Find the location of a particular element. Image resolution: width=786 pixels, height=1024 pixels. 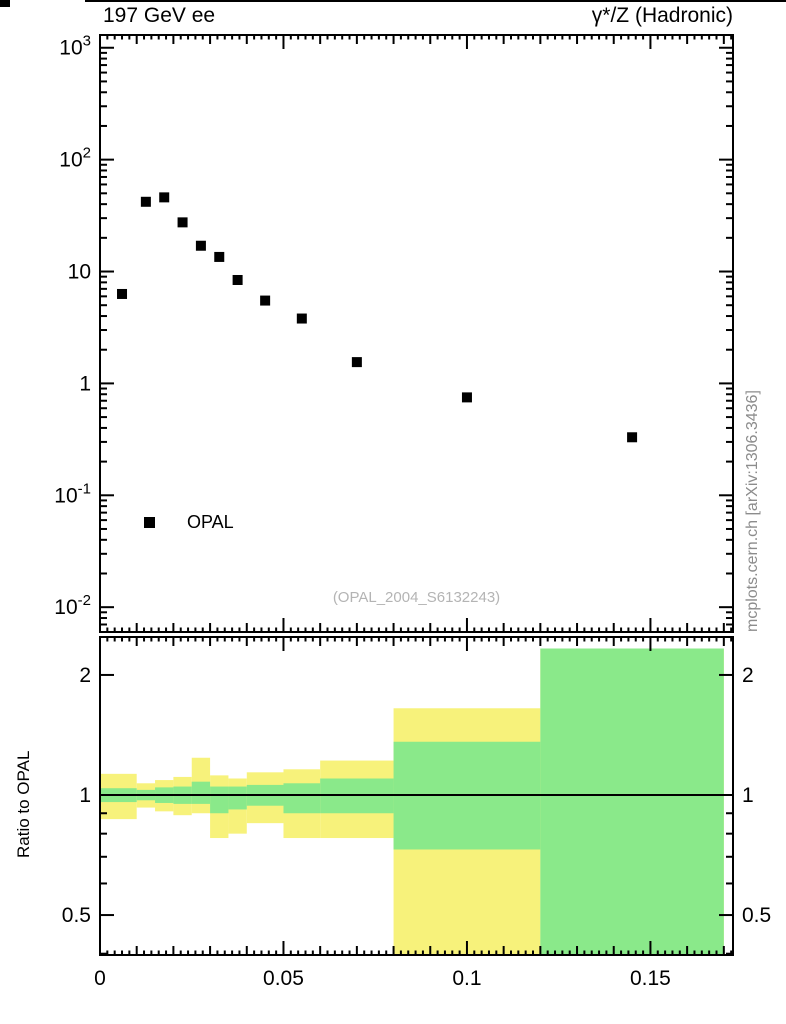

log-tick-label: 10⁻¹ is located at coordinates (72, 493).